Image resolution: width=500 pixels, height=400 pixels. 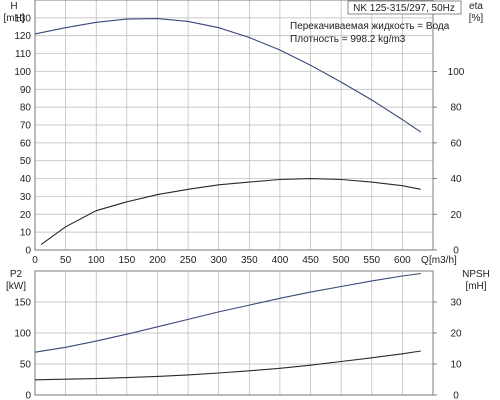 What do you see at coordinates (280, 260) in the screenshot?
I see `x-tick-400: 400` at bounding box center [280, 260].